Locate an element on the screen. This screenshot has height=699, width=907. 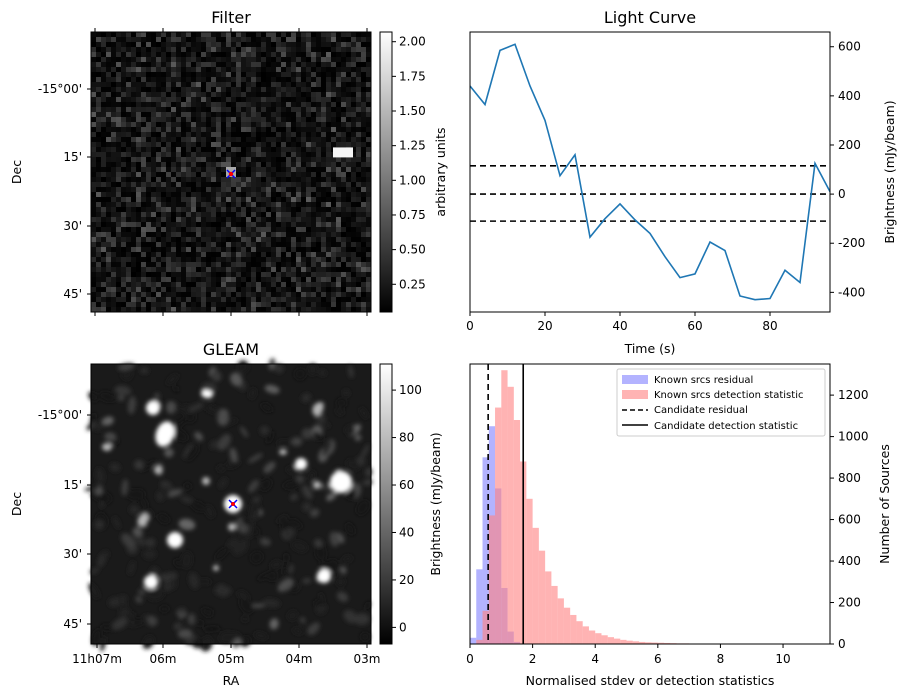
lightcurve-xlabel: Time (s) is located at coordinates (650, 348).